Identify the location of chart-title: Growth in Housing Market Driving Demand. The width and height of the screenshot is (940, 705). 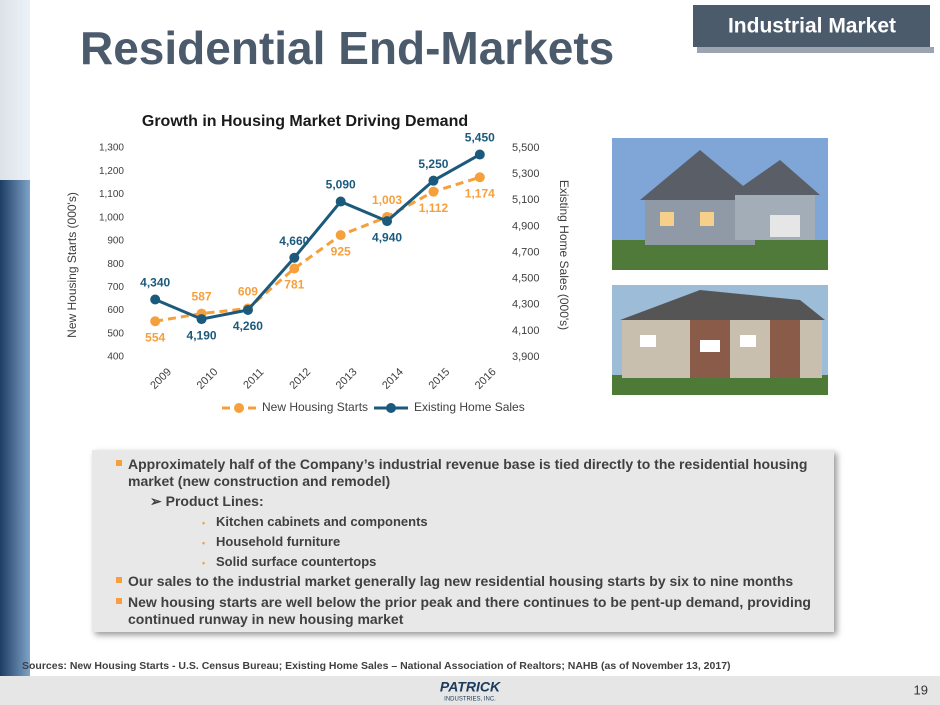
(305, 121).